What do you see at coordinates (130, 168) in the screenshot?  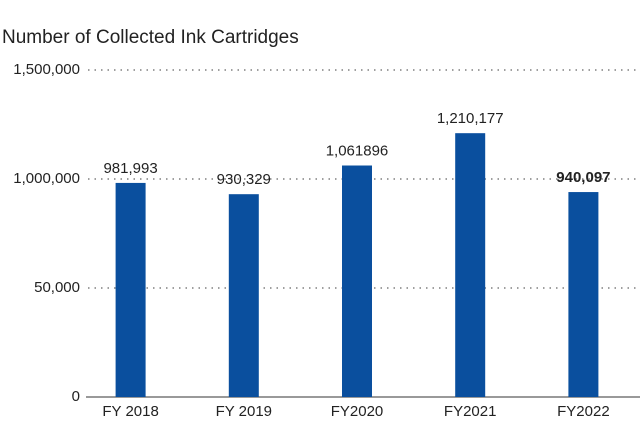 I see `data-label: 981,993` at bounding box center [130, 168].